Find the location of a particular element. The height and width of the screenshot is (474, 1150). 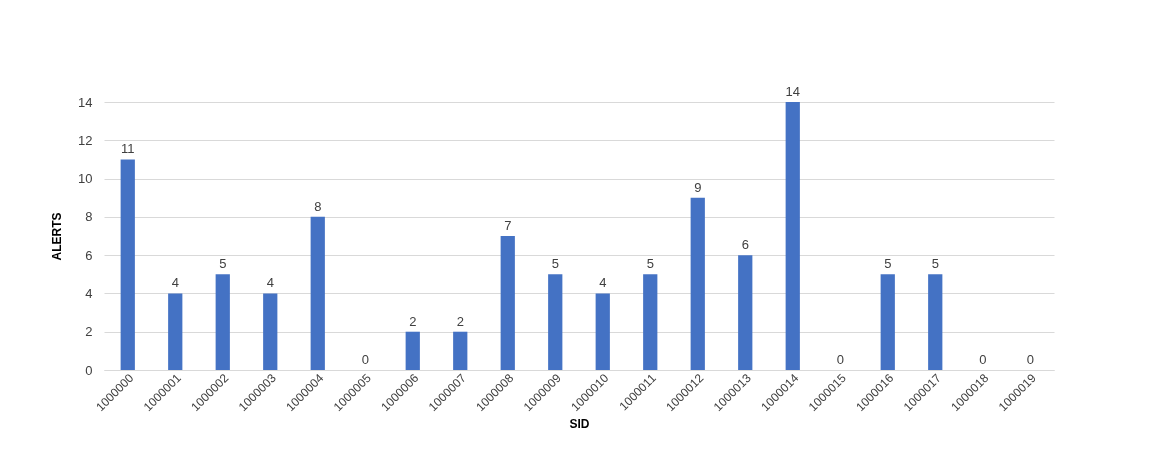

y-tick-label: 2 is located at coordinates (89, 332).